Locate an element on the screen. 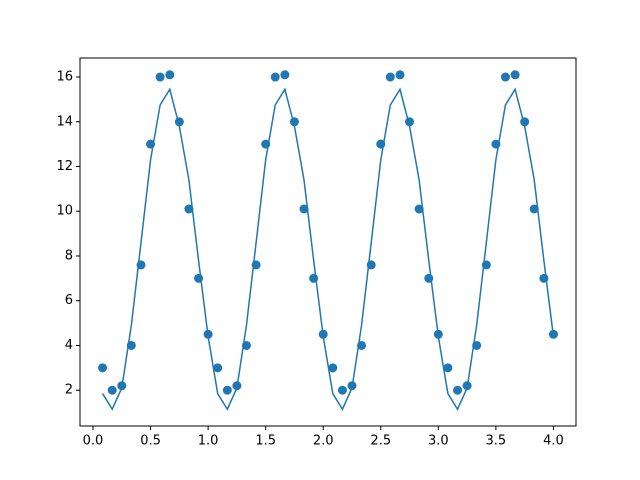  x-tick-label: 1.0 is located at coordinates (208, 441).